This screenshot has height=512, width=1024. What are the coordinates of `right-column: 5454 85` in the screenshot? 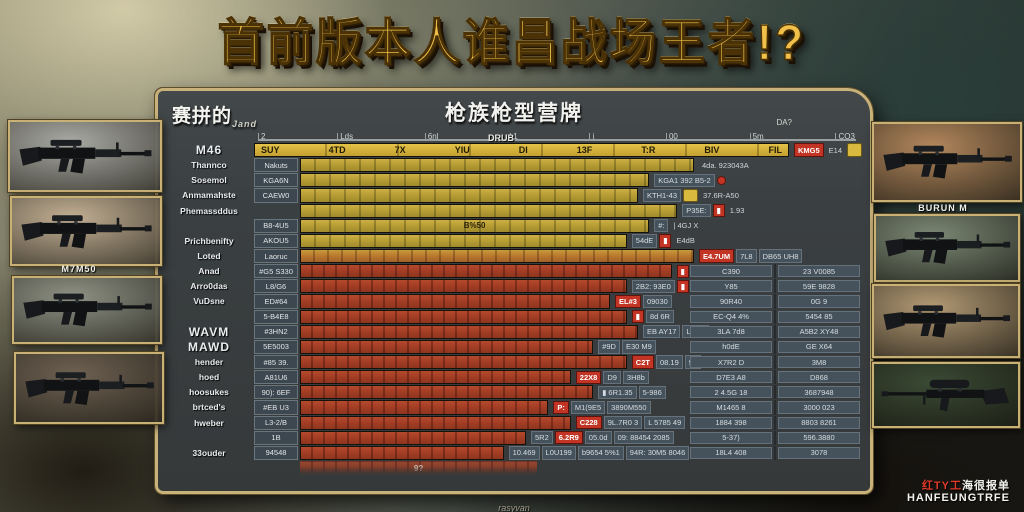 It's located at (818, 316).